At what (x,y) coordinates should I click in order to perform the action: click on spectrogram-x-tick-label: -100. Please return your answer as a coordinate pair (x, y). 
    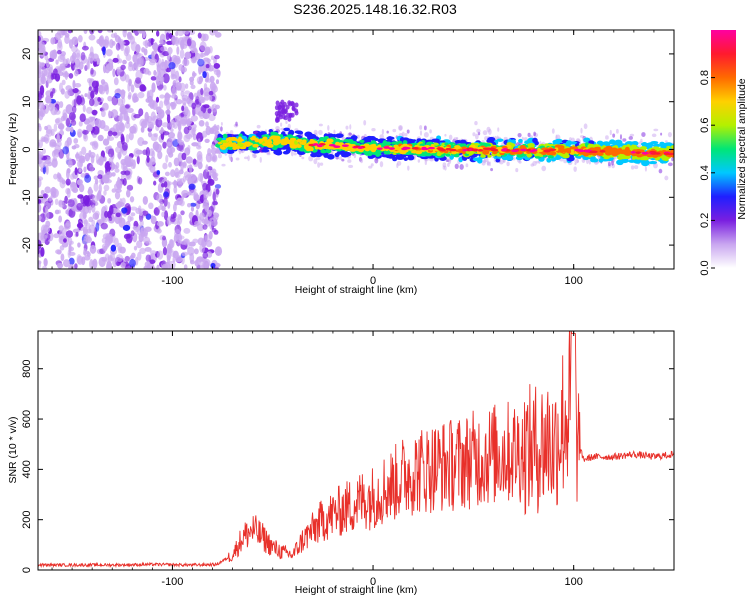
    Looking at the image, I should click on (172, 281).